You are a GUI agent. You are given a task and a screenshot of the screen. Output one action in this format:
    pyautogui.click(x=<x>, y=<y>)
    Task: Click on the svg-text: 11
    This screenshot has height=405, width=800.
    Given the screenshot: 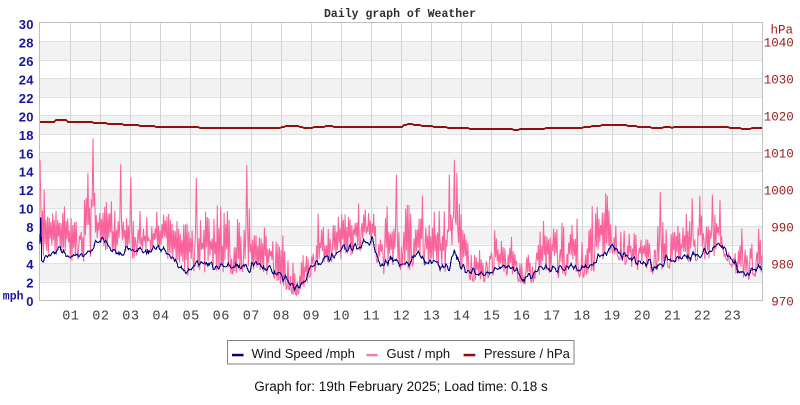 What is the action you would take?
    pyautogui.click(x=371, y=316)
    